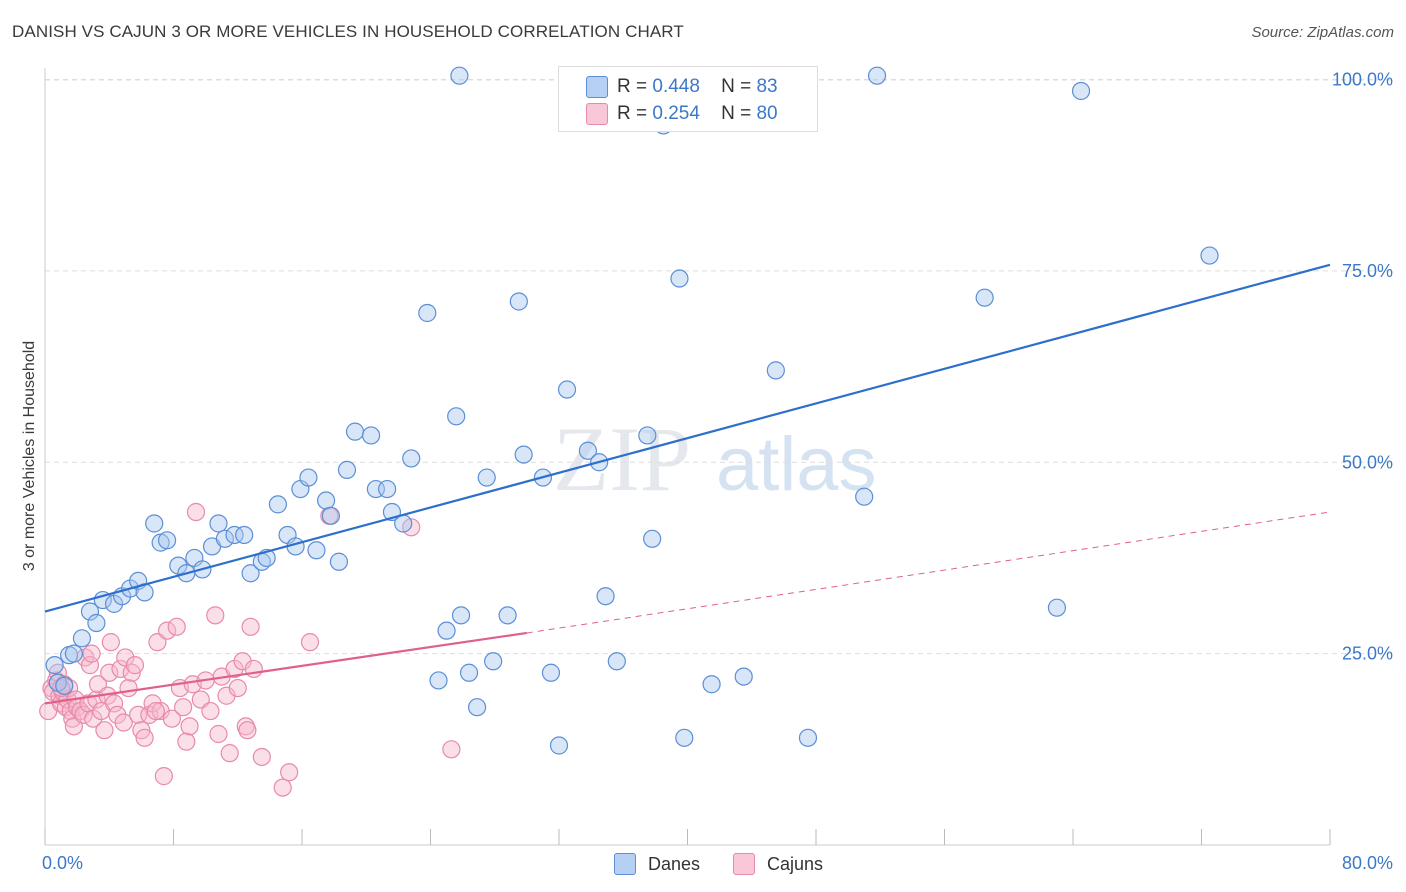 This screenshot has height=892, width=1406. Describe the element at coordinates (622, 459) in the screenshot. I see `watermark-zip: ZIP` at that location.